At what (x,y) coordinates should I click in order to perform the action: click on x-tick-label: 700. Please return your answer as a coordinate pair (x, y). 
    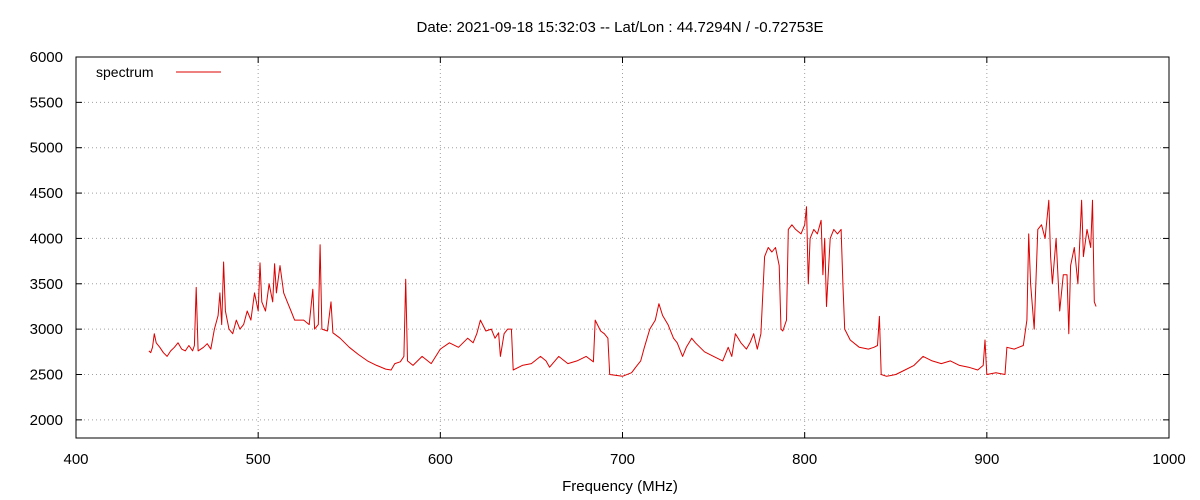
    Looking at the image, I should click on (622, 459).